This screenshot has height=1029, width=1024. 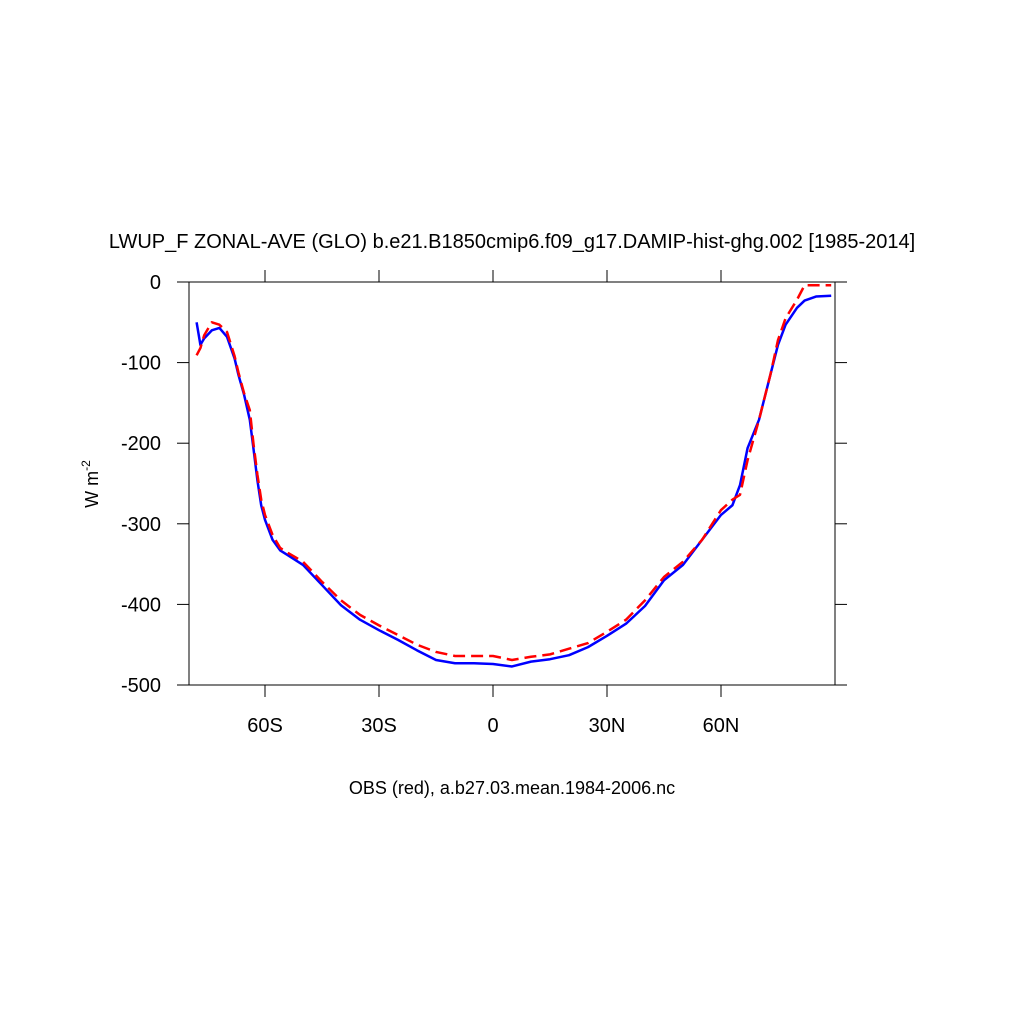 What do you see at coordinates (721, 726) in the screenshot?
I see `x-tick-label: 60N` at bounding box center [721, 726].